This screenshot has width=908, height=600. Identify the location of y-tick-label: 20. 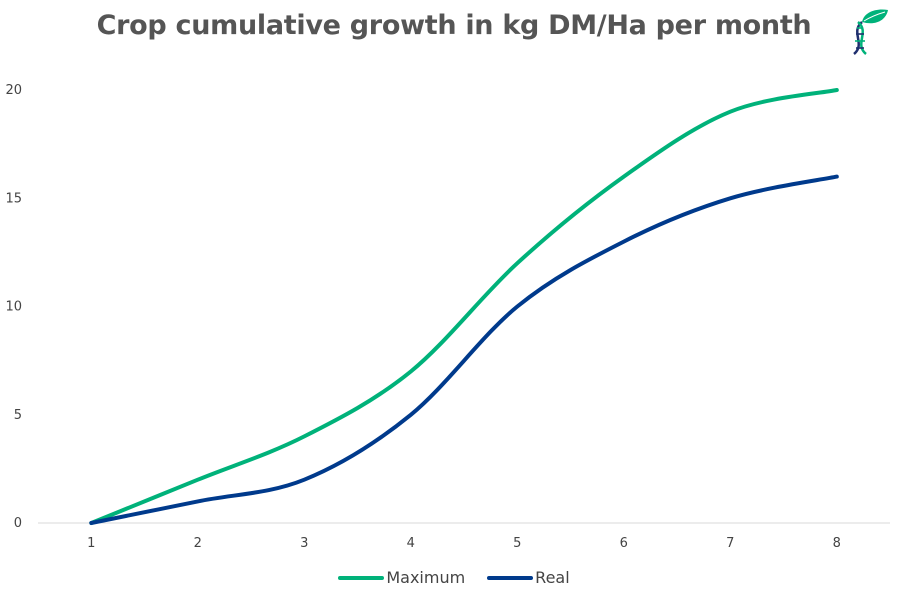
(13, 90).